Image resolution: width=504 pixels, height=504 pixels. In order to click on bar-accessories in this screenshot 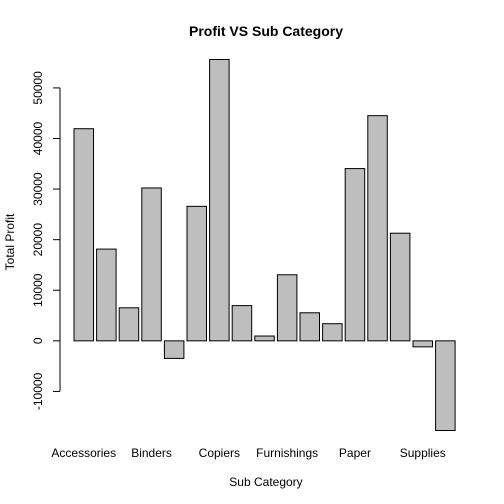, I will do `click(84, 235)`.